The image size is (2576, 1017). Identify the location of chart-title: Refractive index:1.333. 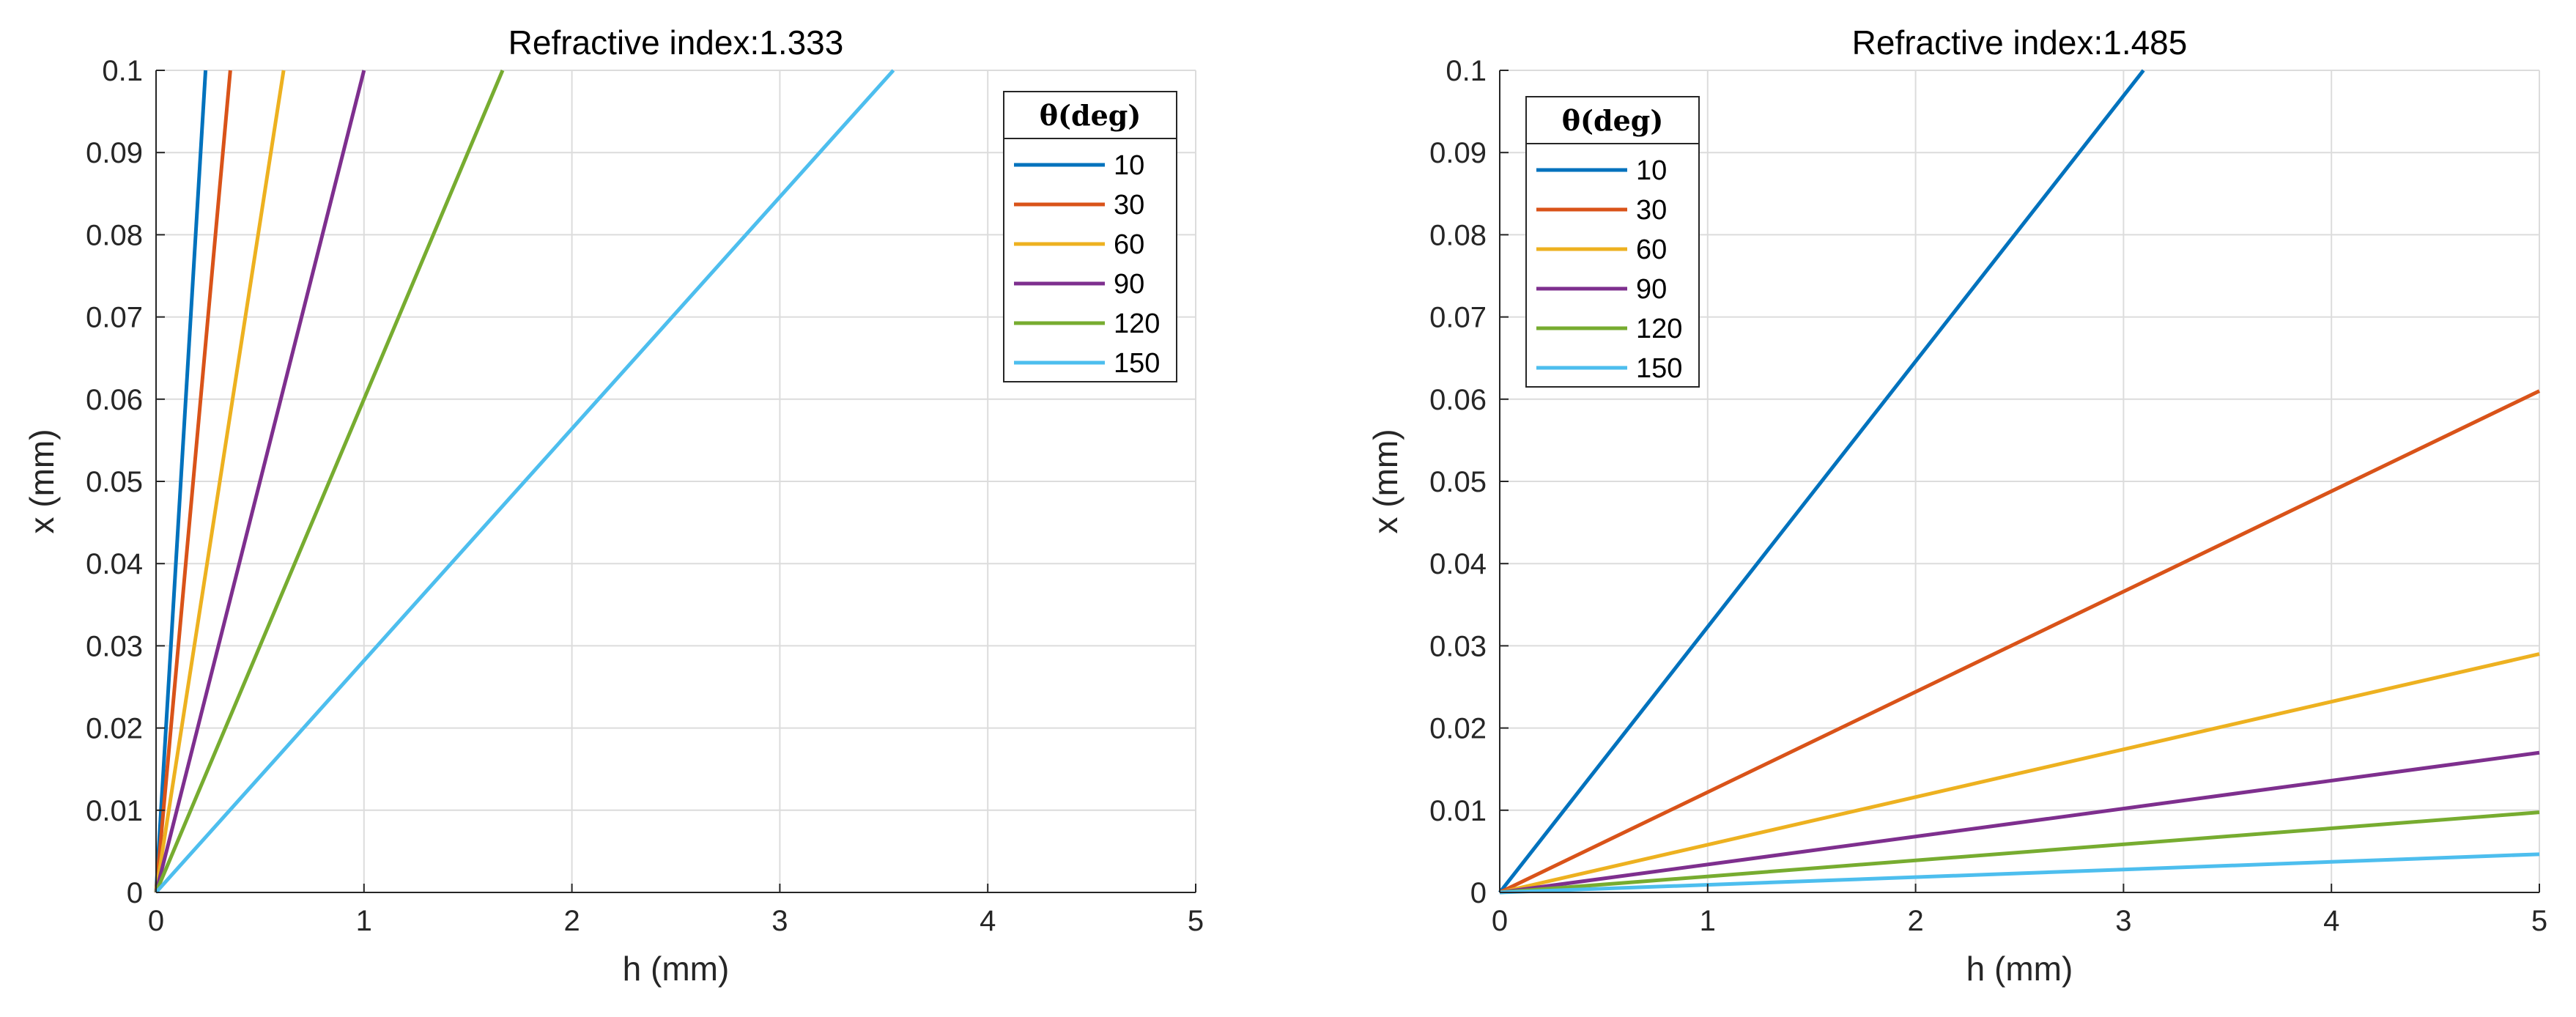
(676, 42).